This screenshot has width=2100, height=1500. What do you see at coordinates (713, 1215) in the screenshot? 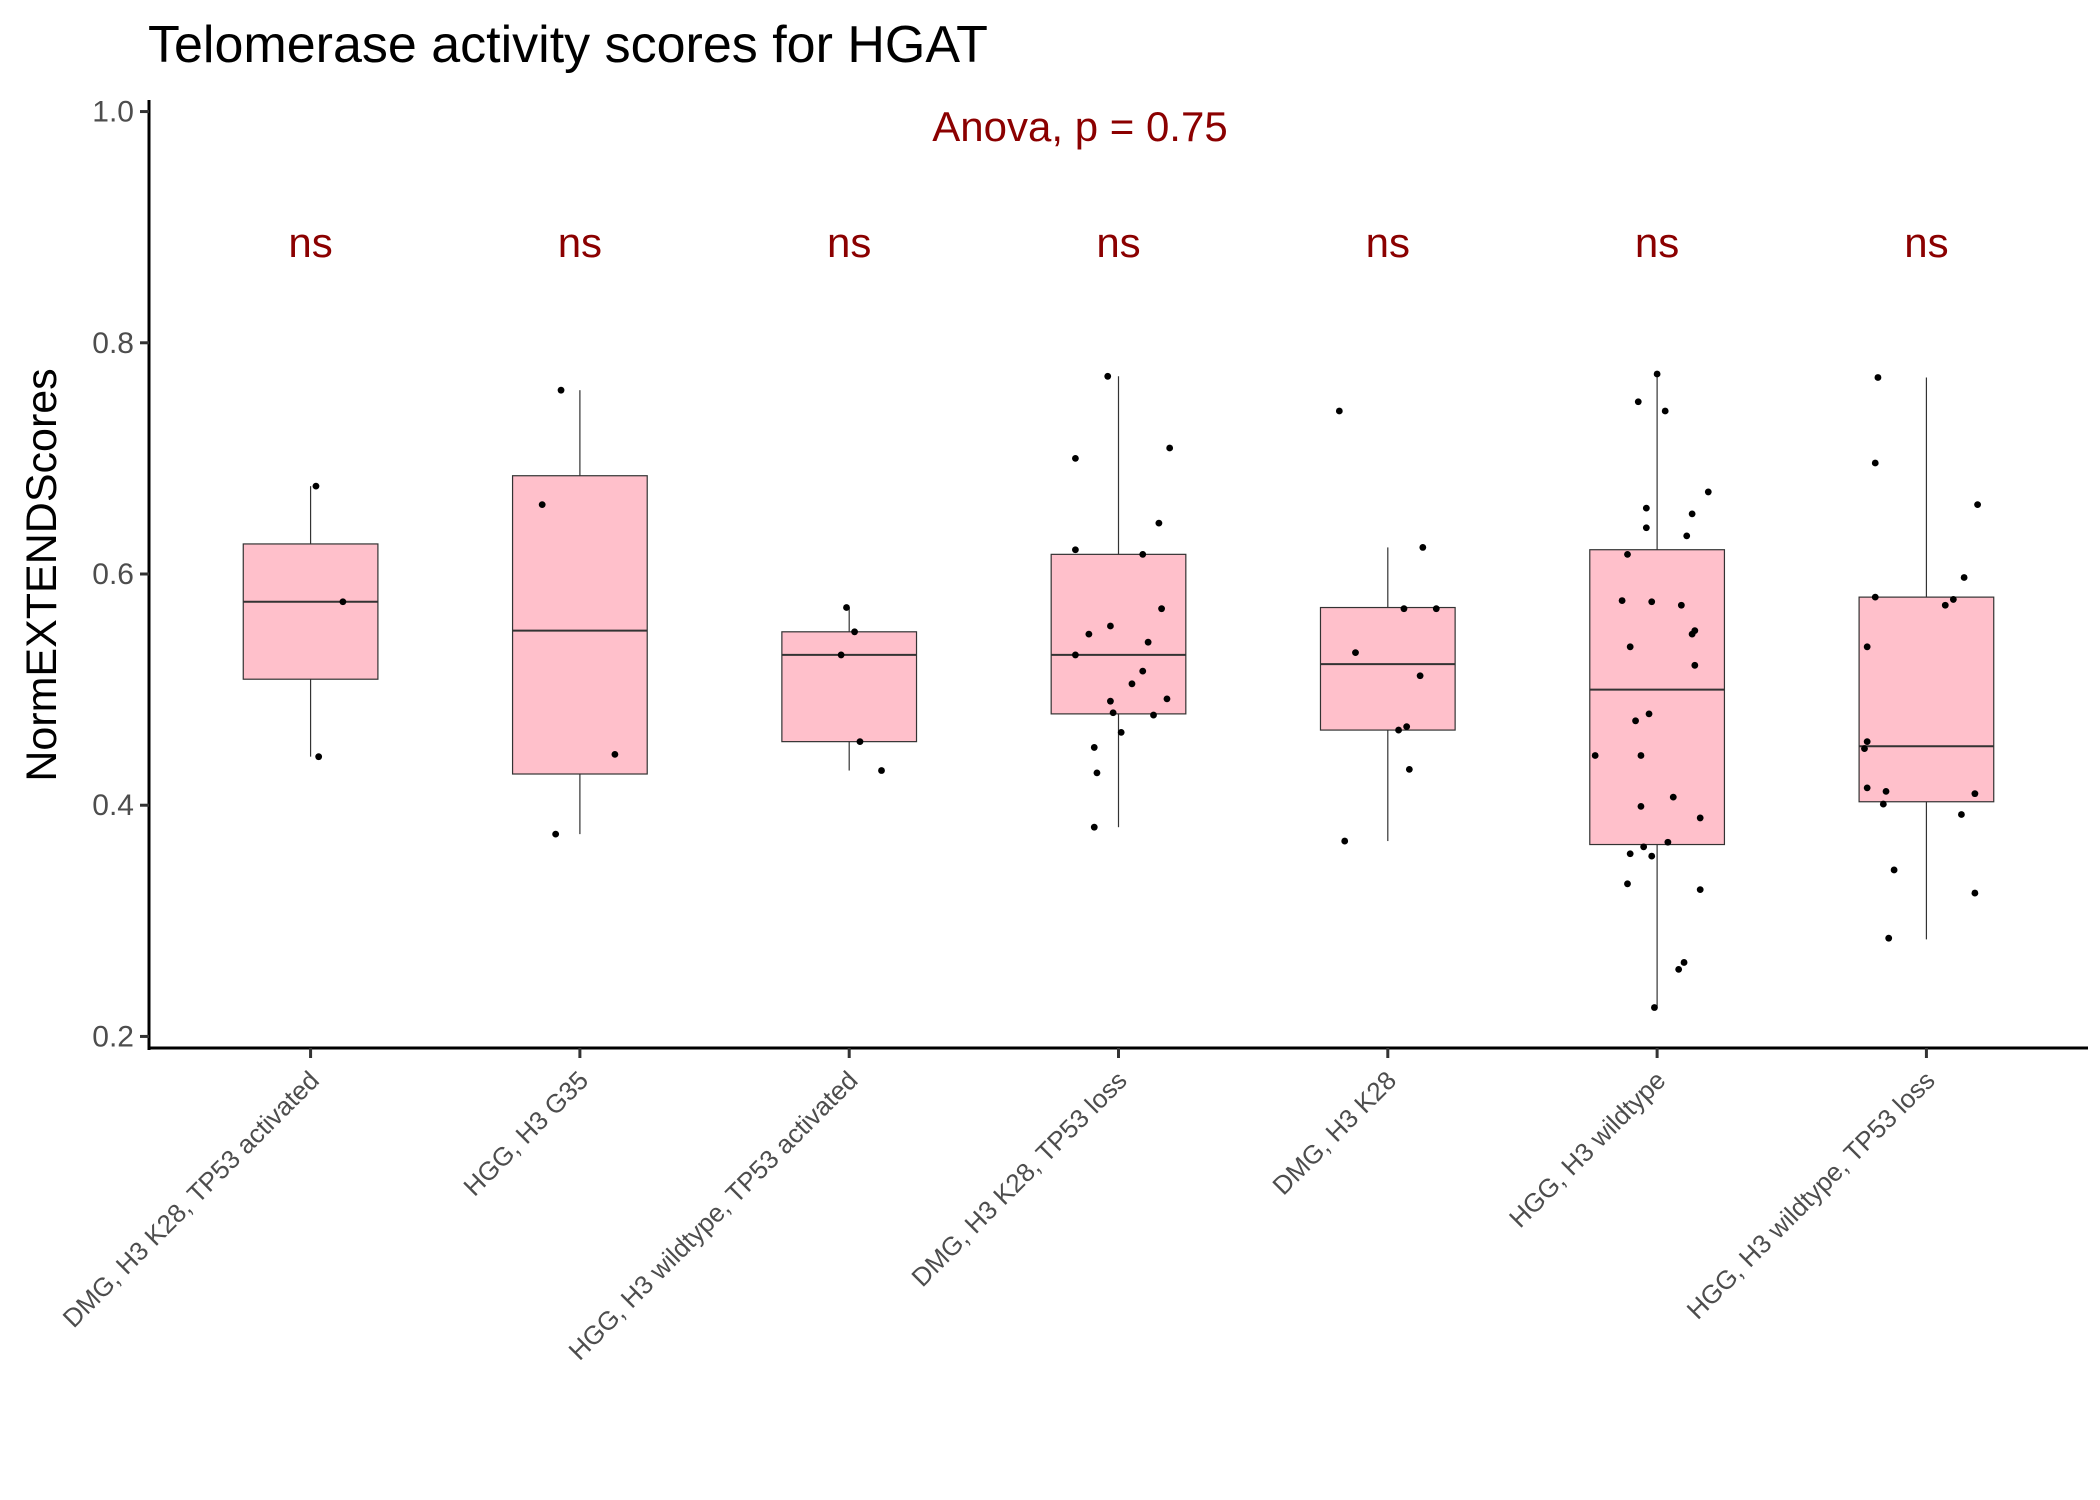
I see `x-tick-label: HGG, H3 wildtype, TP53 activated` at bounding box center [713, 1215].